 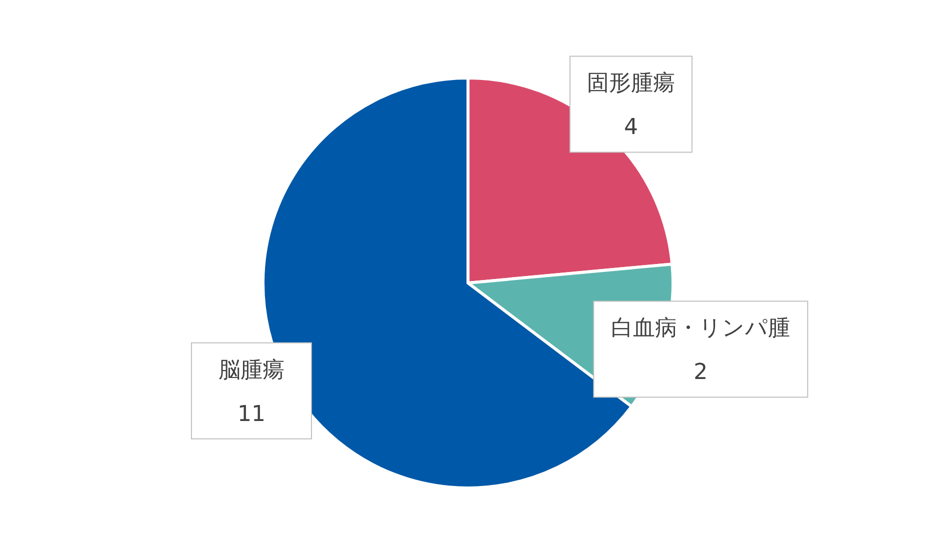 What do you see at coordinates (251, 370) in the screenshot?
I see `slice-label: 脳腫瘍` at bounding box center [251, 370].